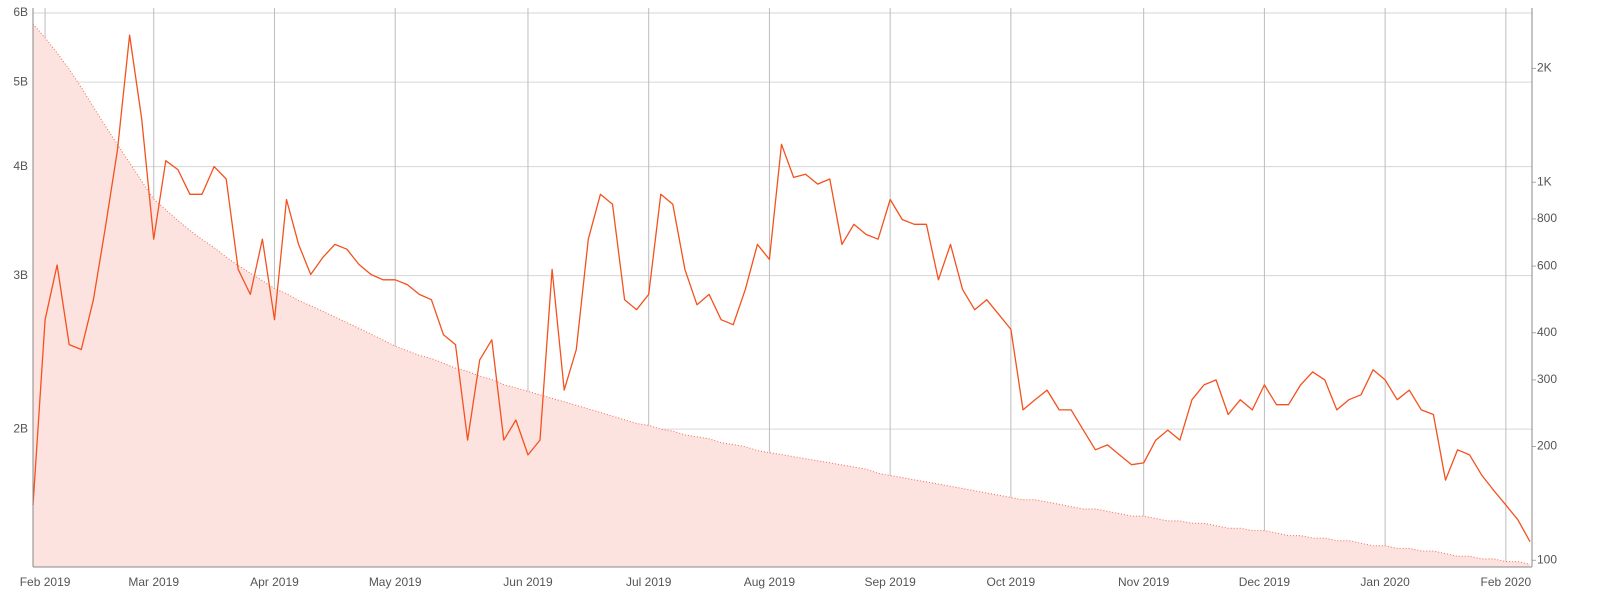 Image resolution: width=1600 pixels, height=607 pixels. What do you see at coordinates (1547, 265) in the screenshot?
I see `y2-tick-label: 600` at bounding box center [1547, 265].